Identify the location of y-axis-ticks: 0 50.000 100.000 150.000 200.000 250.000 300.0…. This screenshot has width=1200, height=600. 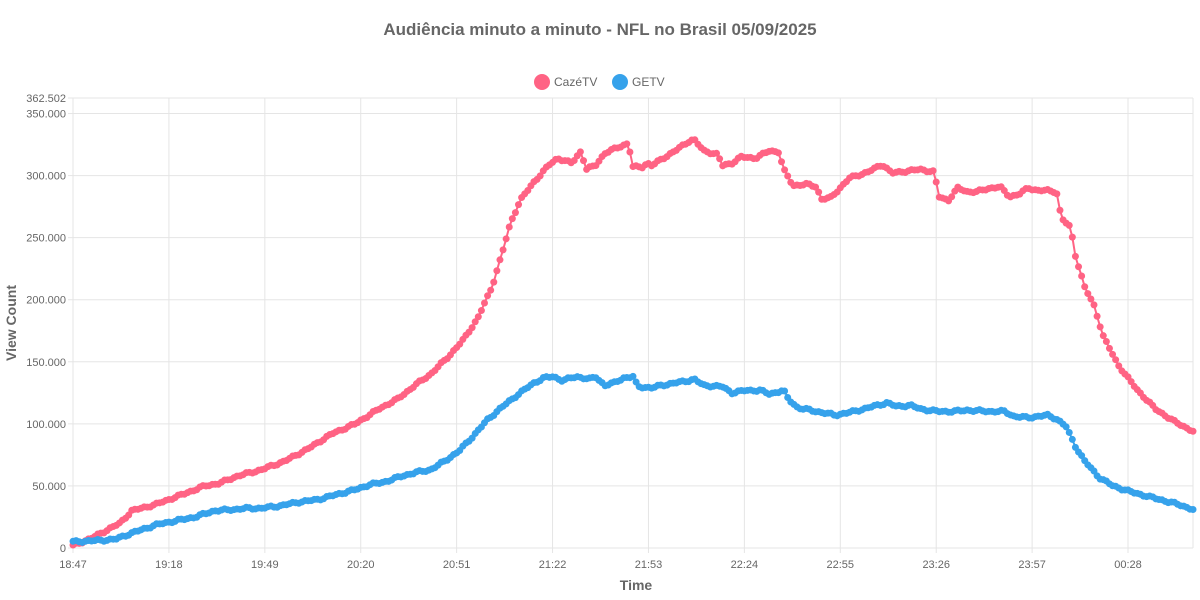
(49, 324).